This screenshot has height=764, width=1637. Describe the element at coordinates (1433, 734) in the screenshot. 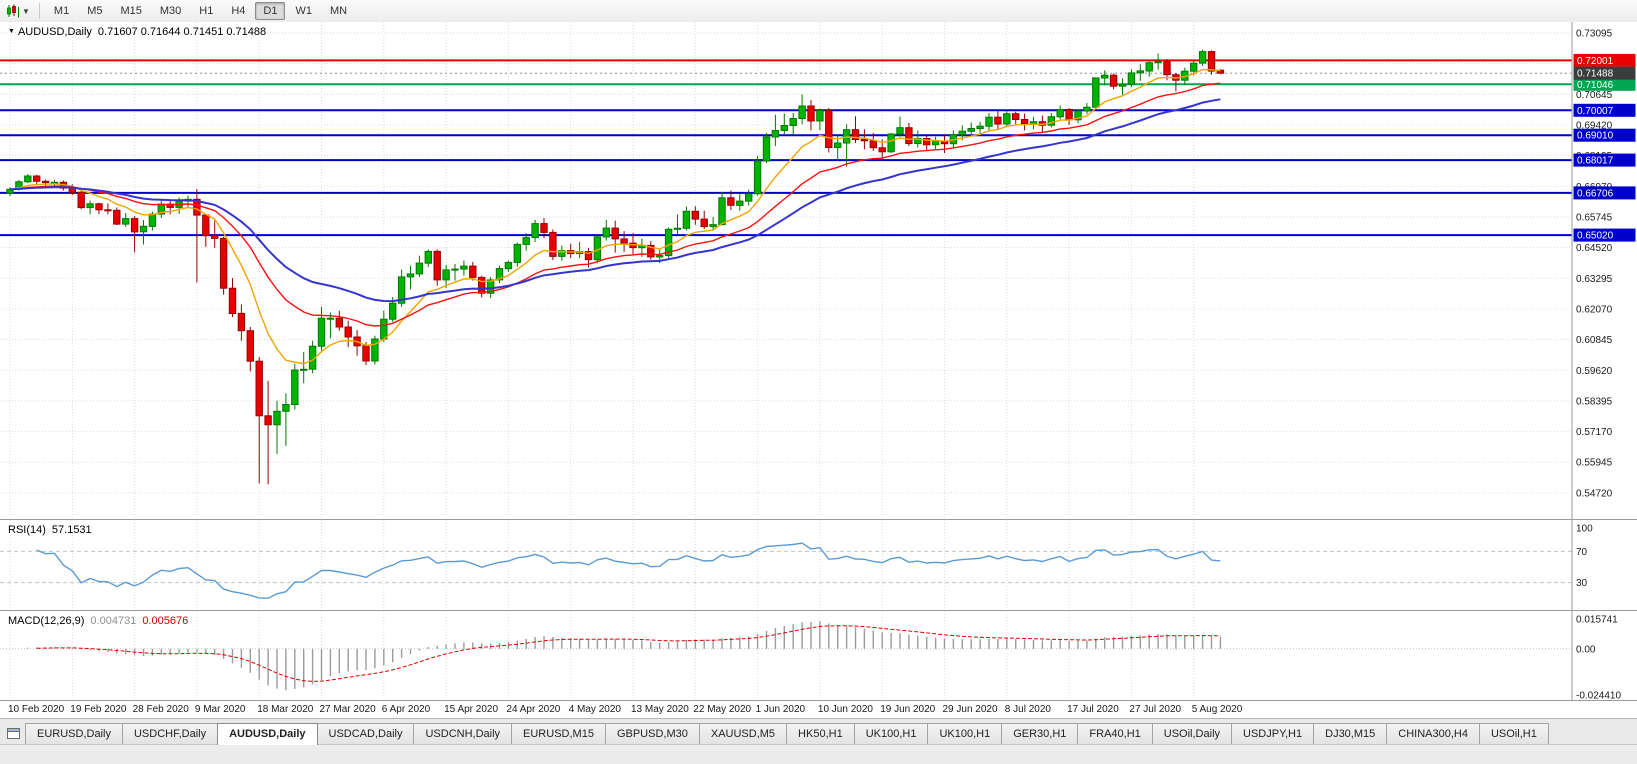

I see `chart-tab-china300-h4: CHINA300,H4` at that location.